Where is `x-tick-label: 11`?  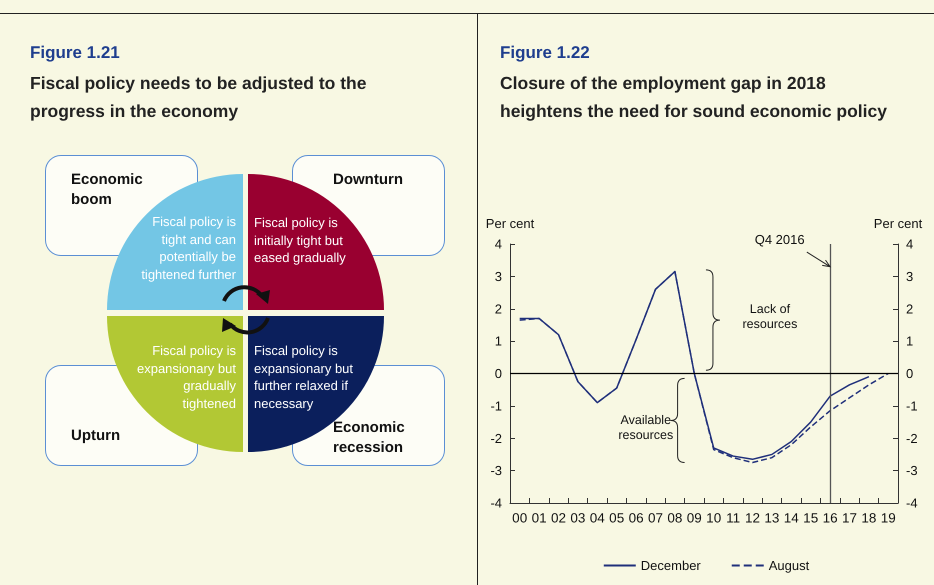 x-tick-label: 11 is located at coordinates (733, 518).